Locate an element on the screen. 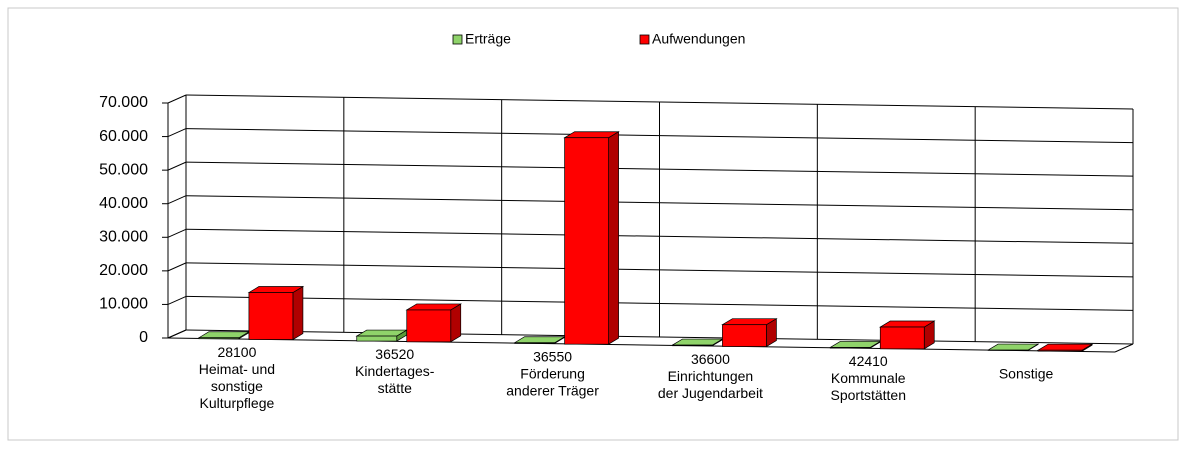 The width and height of the screenshot is (1187, 453). y-tick-label: 20.000 is located at coordinates (123, 270).